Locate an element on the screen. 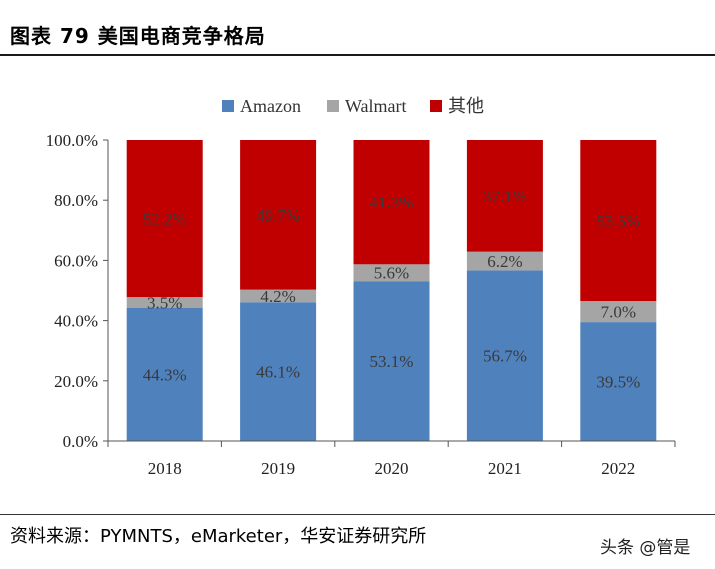  x-tick-label: 2018 is located at coordinates (165, 468).